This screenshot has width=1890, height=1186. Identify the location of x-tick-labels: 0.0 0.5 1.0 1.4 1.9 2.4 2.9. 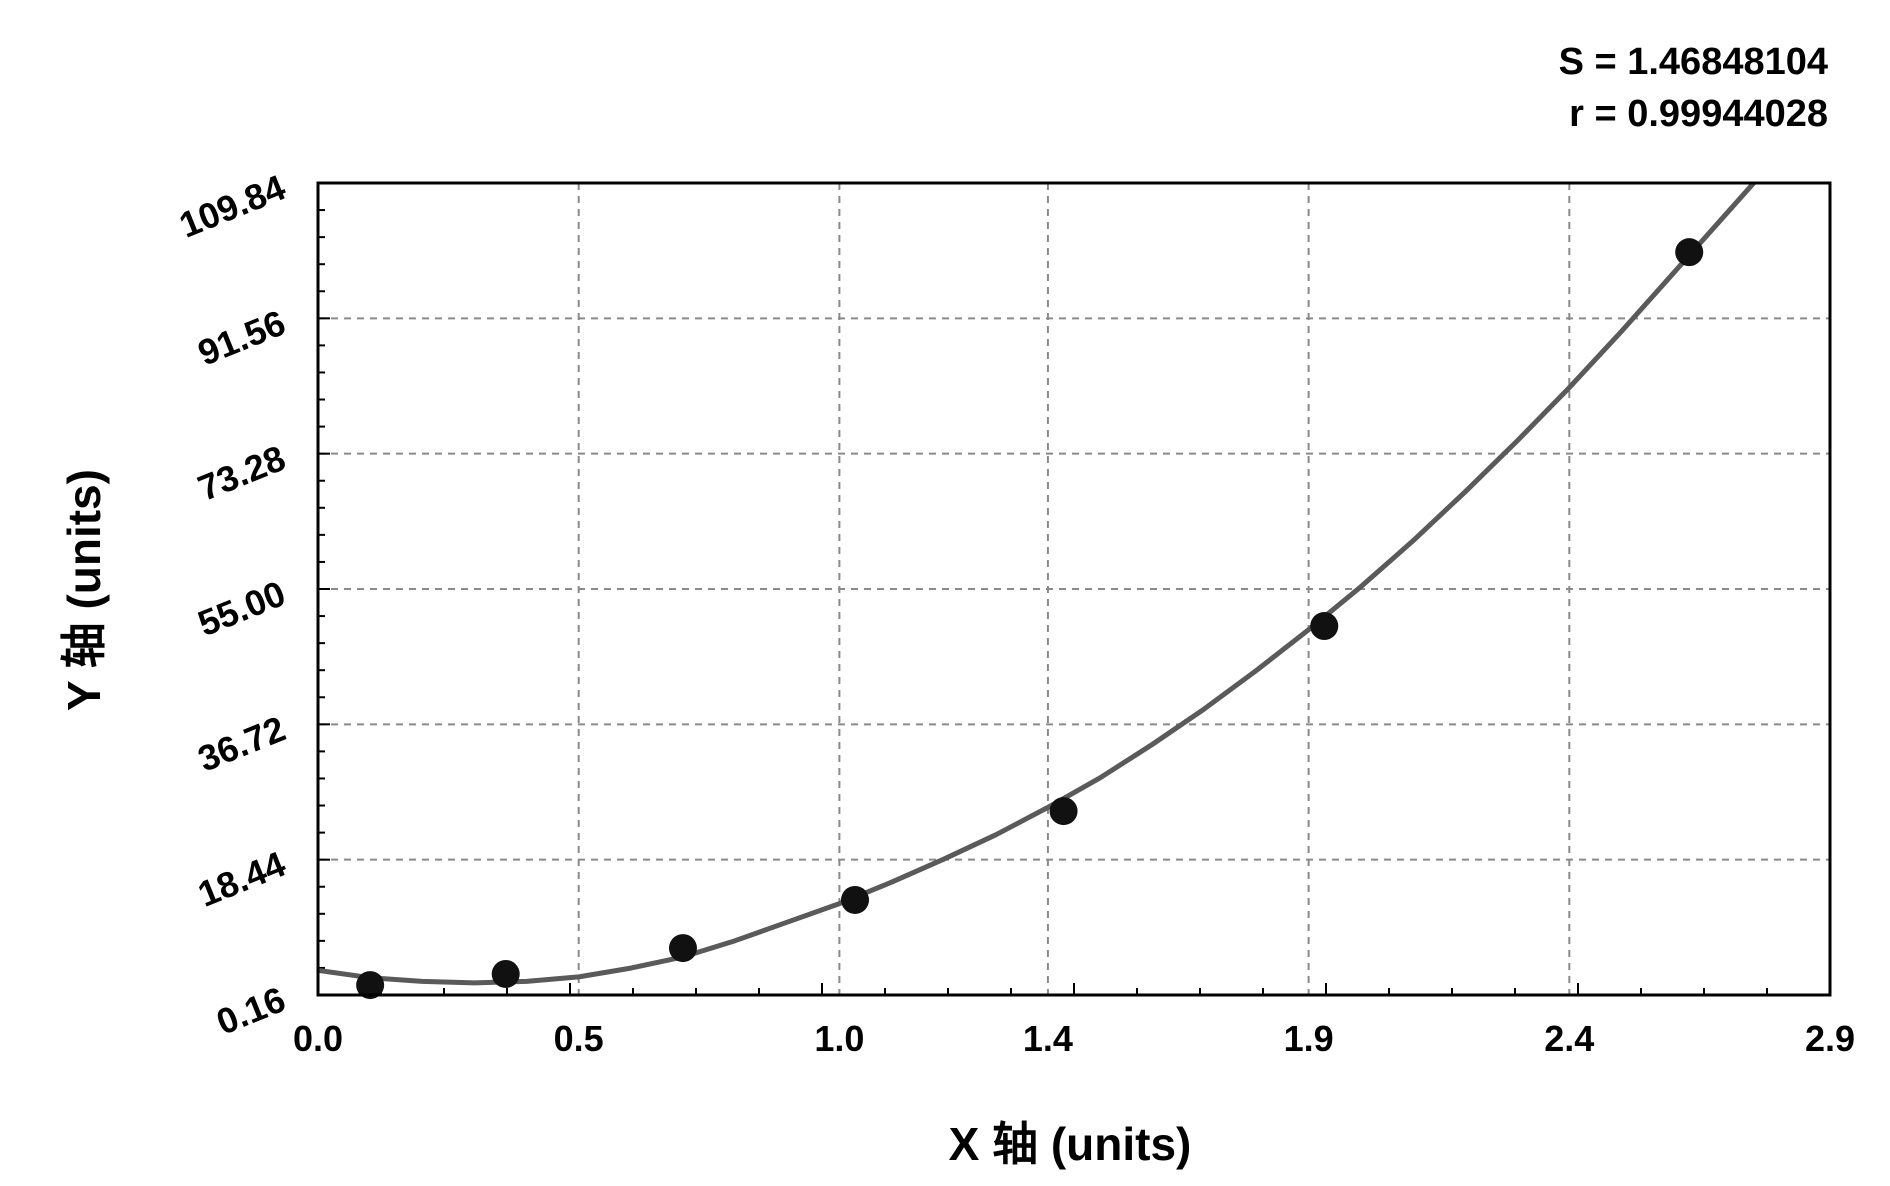
(1074, 1038).